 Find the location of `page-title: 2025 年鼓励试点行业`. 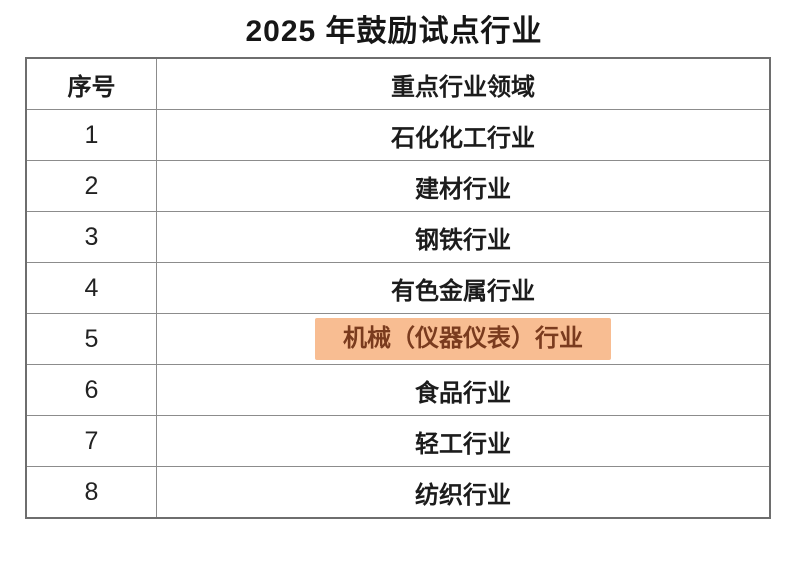

page-title: 2025 年鼓励试点行业 is located at coordinates (394, 31).